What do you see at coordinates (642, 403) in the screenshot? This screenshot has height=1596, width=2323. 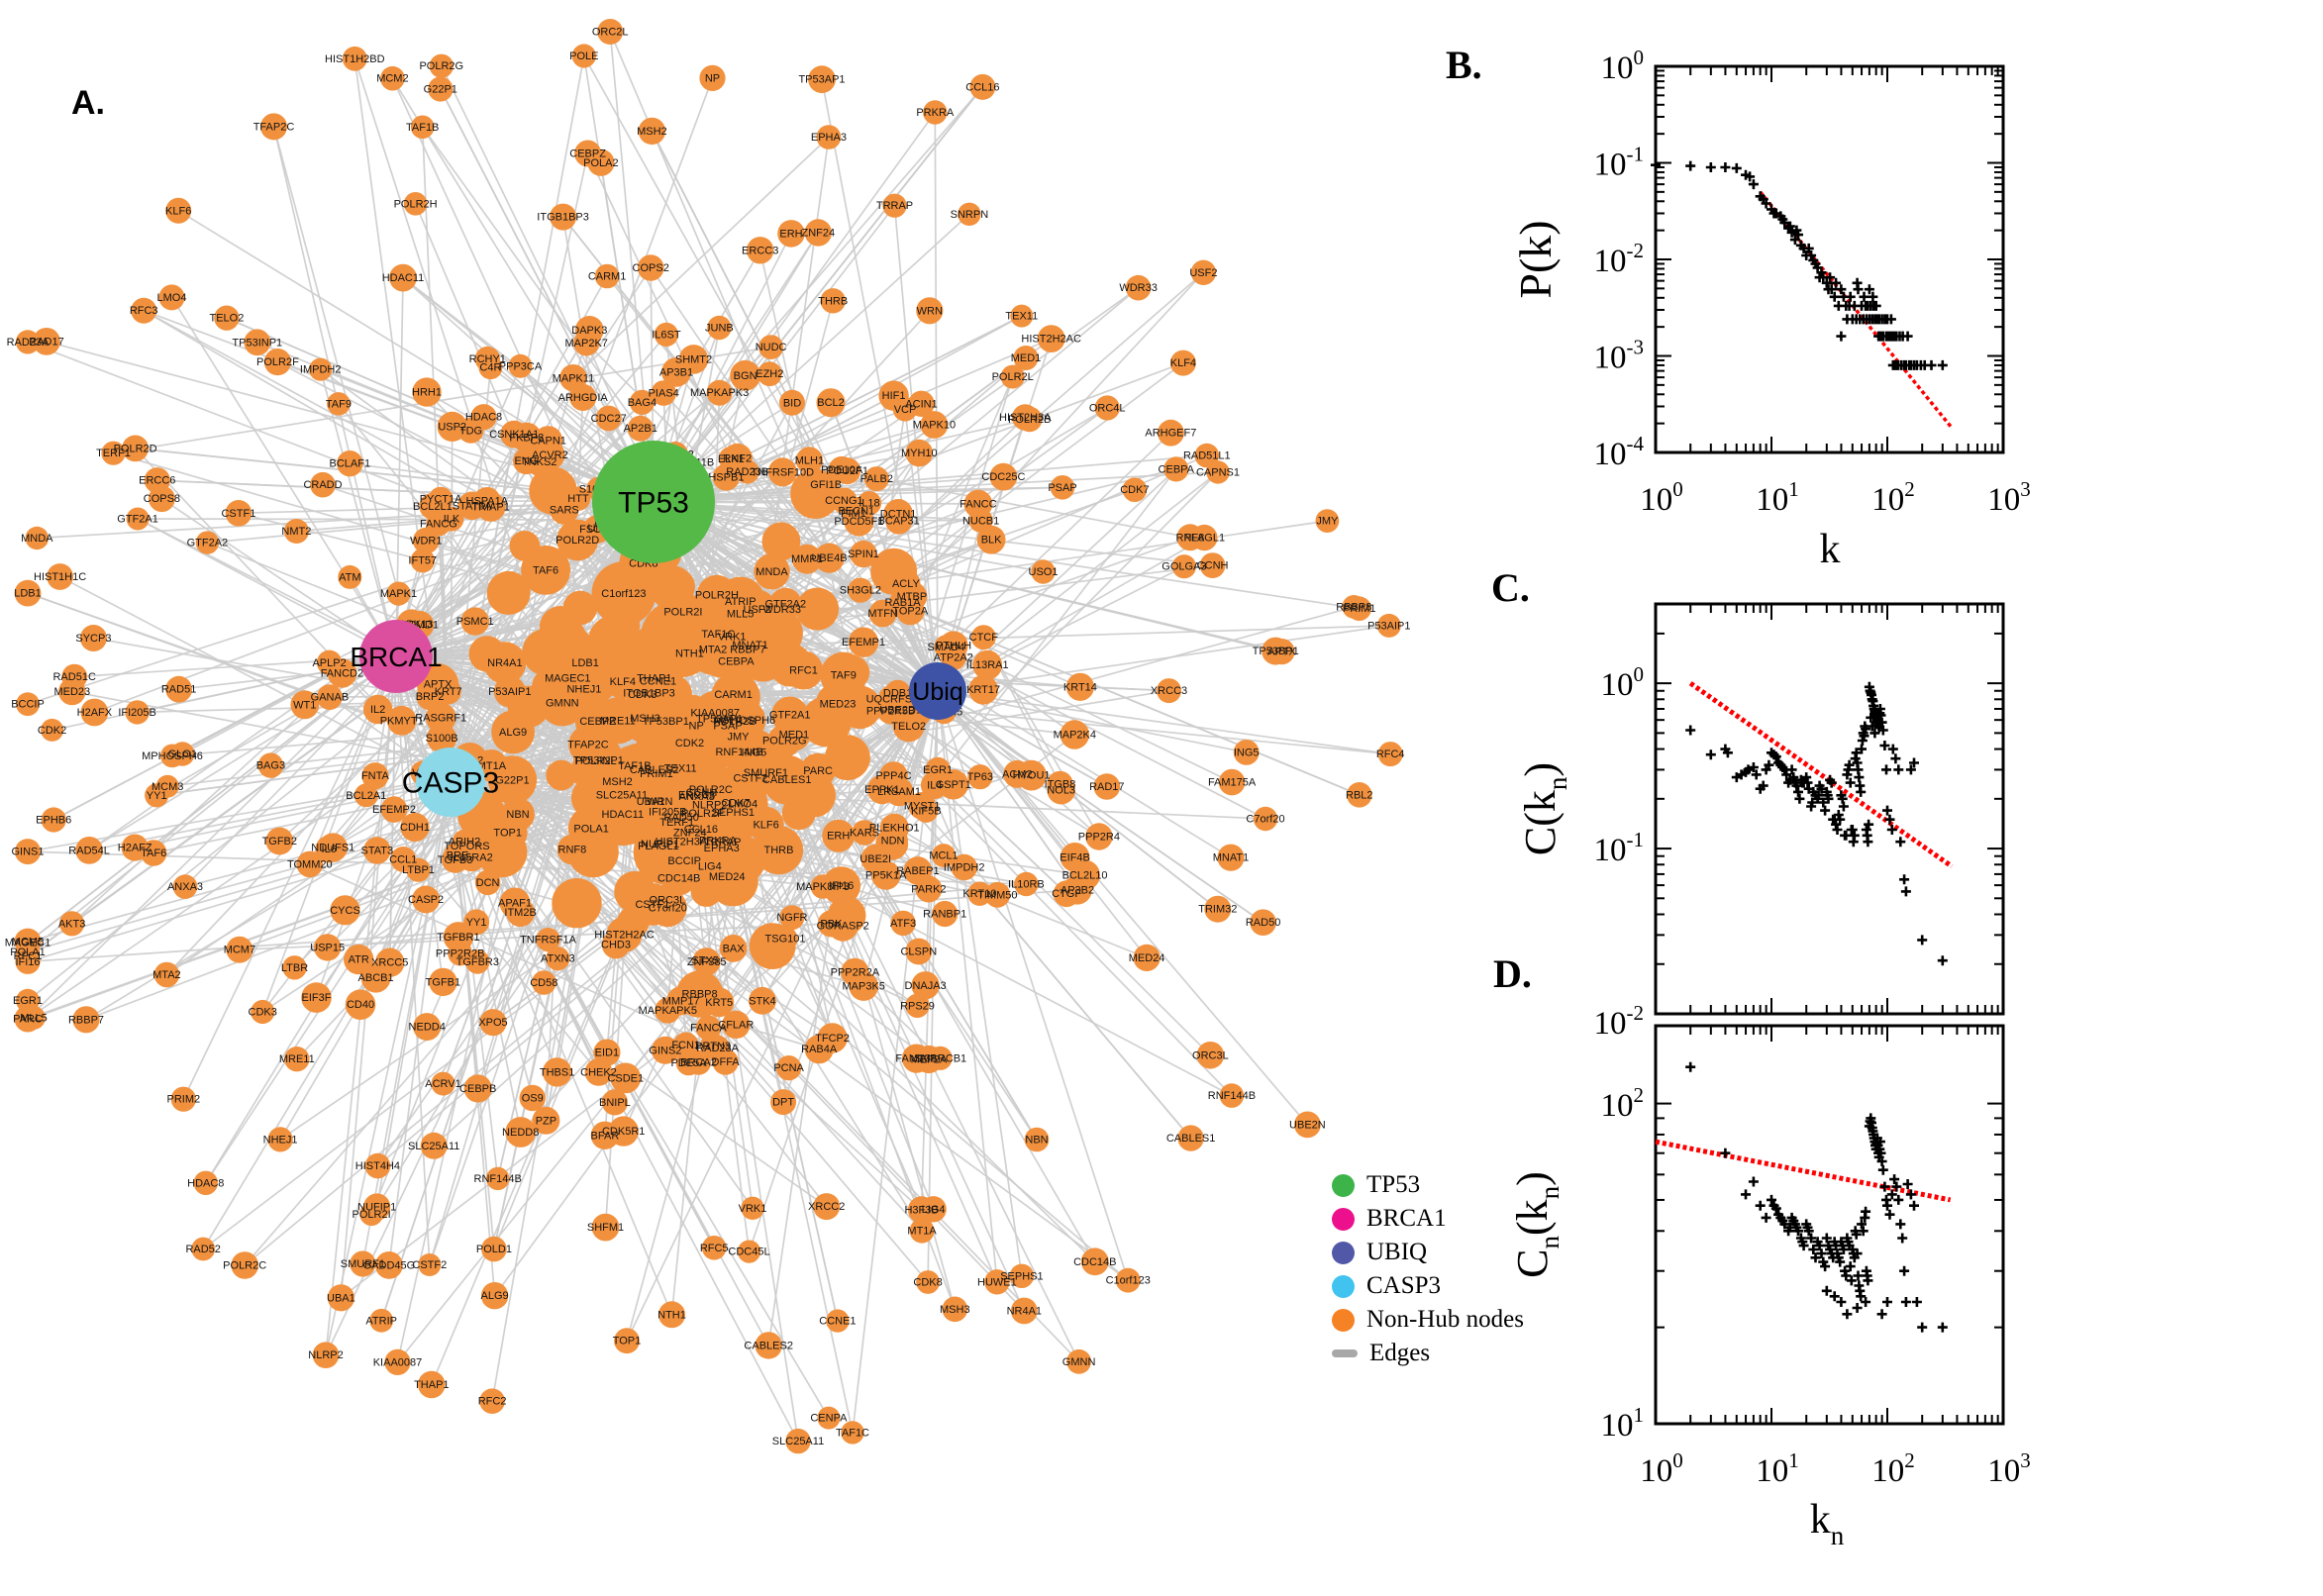 I see `network-node-label: BAG4` at bounding box center [642, 403].